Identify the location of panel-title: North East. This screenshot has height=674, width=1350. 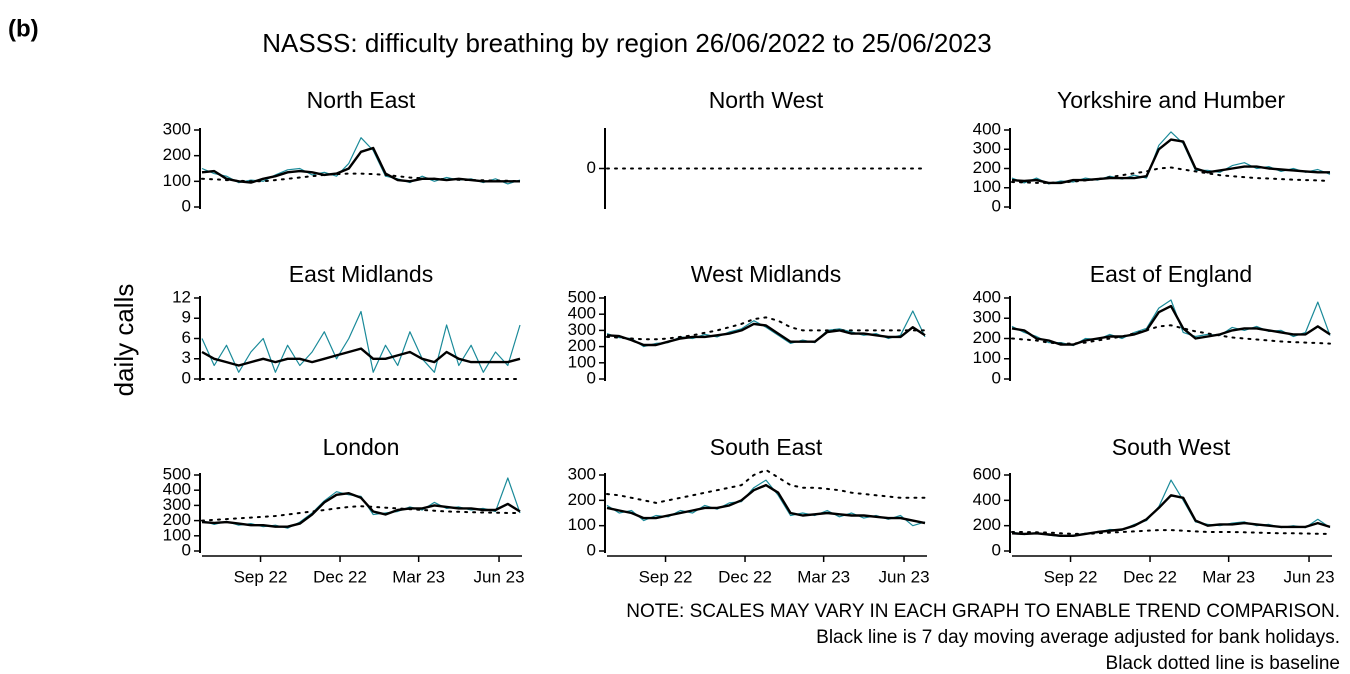
(361, 100).